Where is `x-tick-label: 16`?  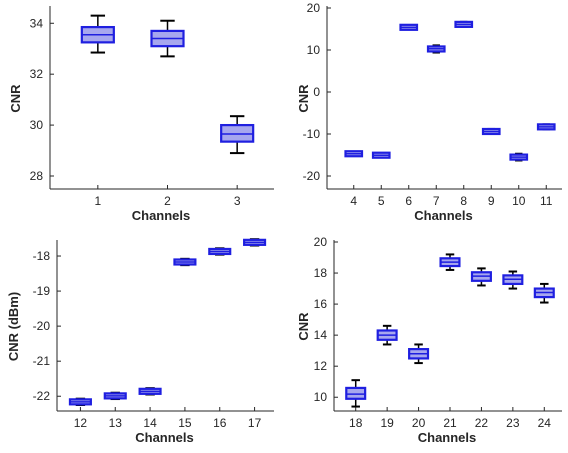 x-tick-label: 16 is located at coordinates (220, 423).